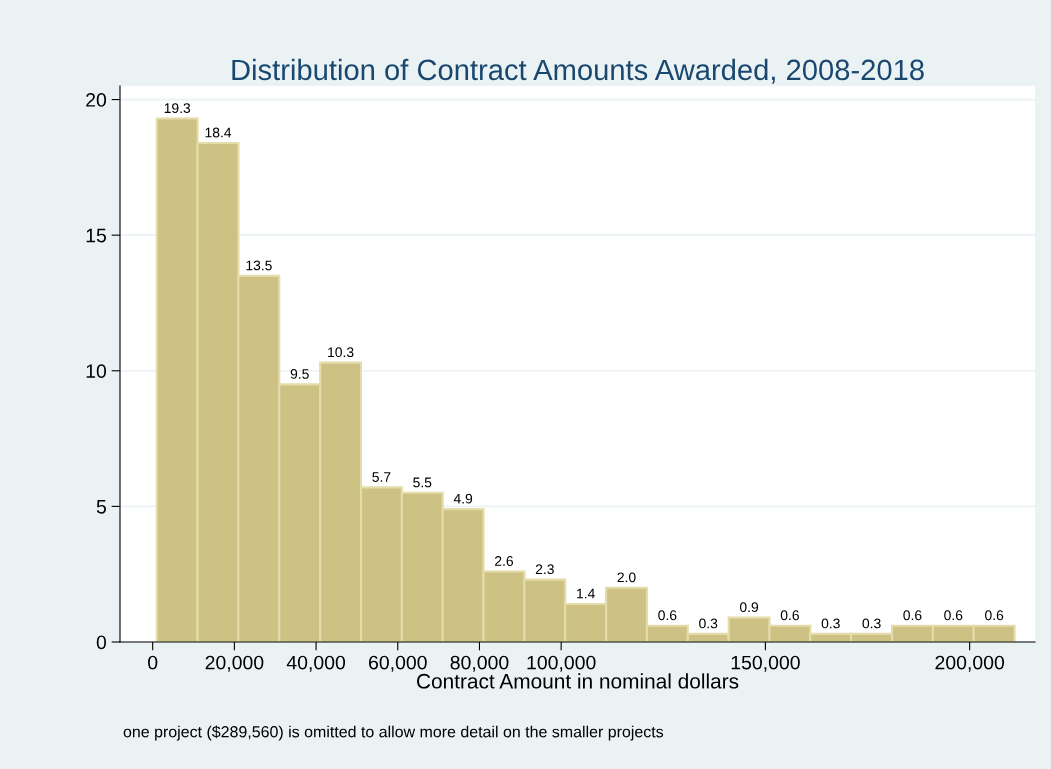 The height and width of the screenshot is (769, 1051). I want to click on x-tick-label: 80,000, so click(479, 663).